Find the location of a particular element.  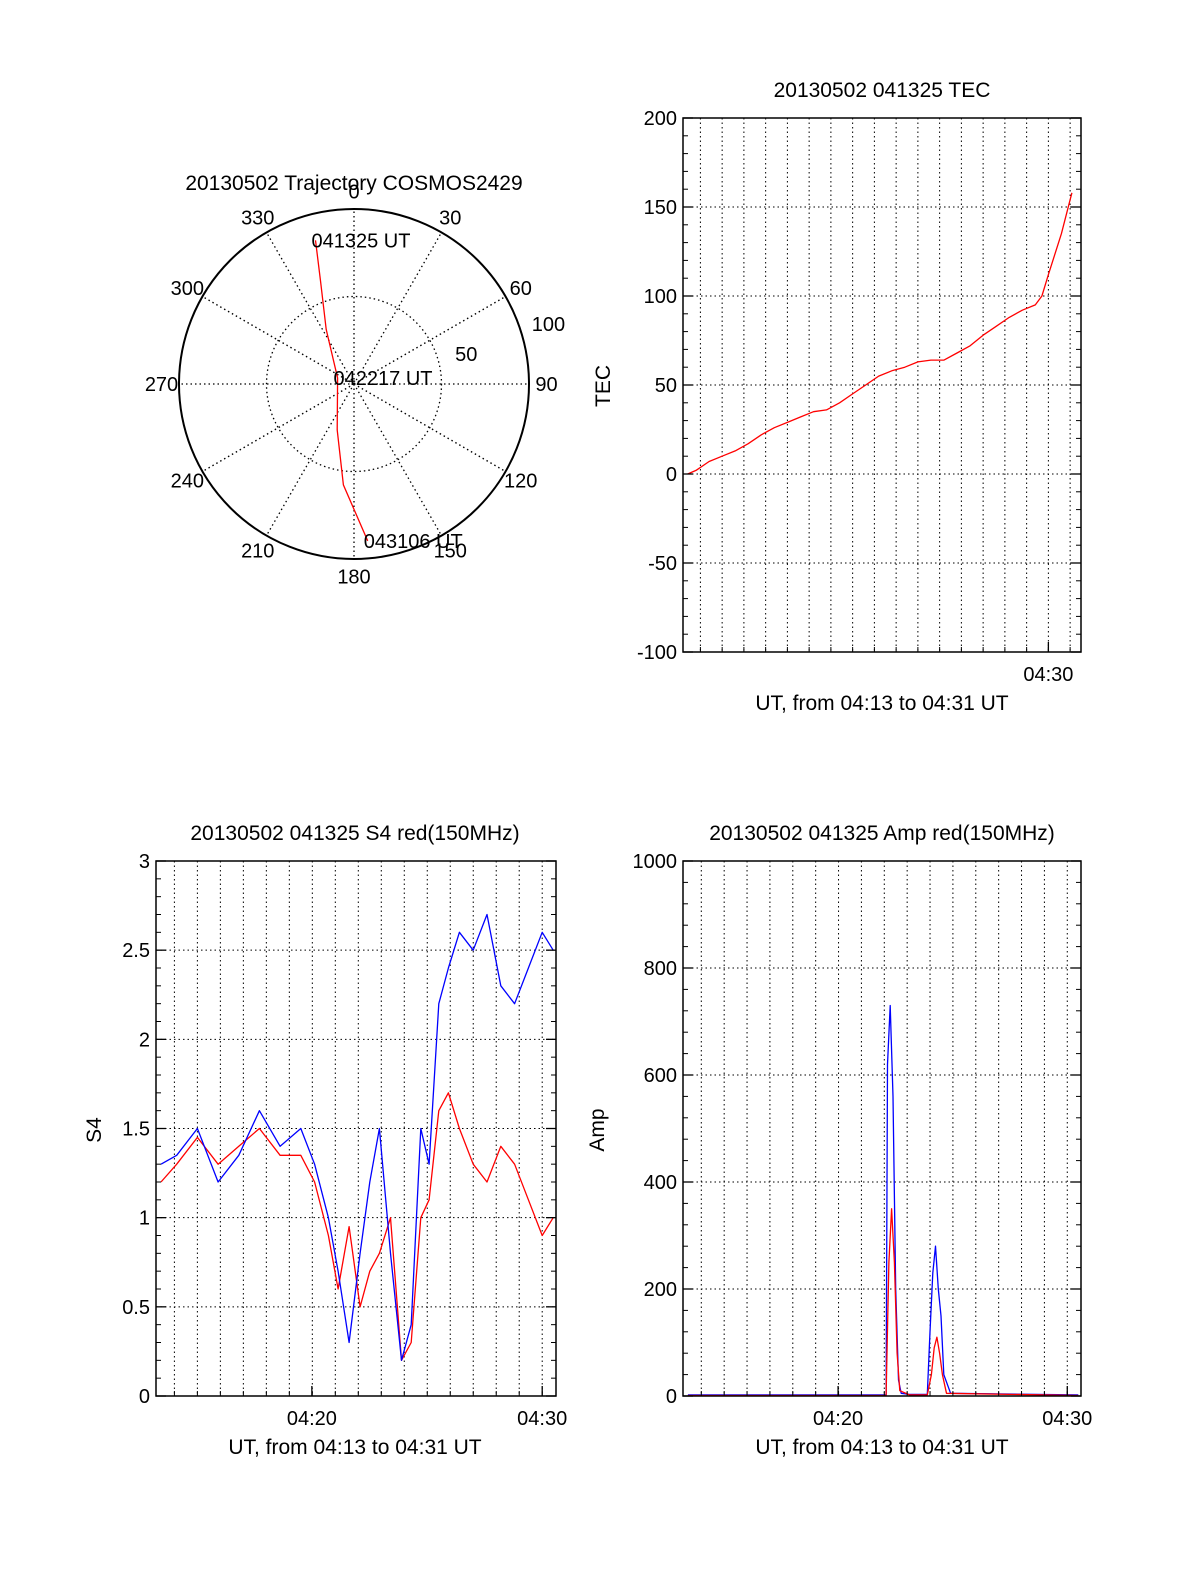

polar-radial-label: 50 is located at coordinates (466, 355).